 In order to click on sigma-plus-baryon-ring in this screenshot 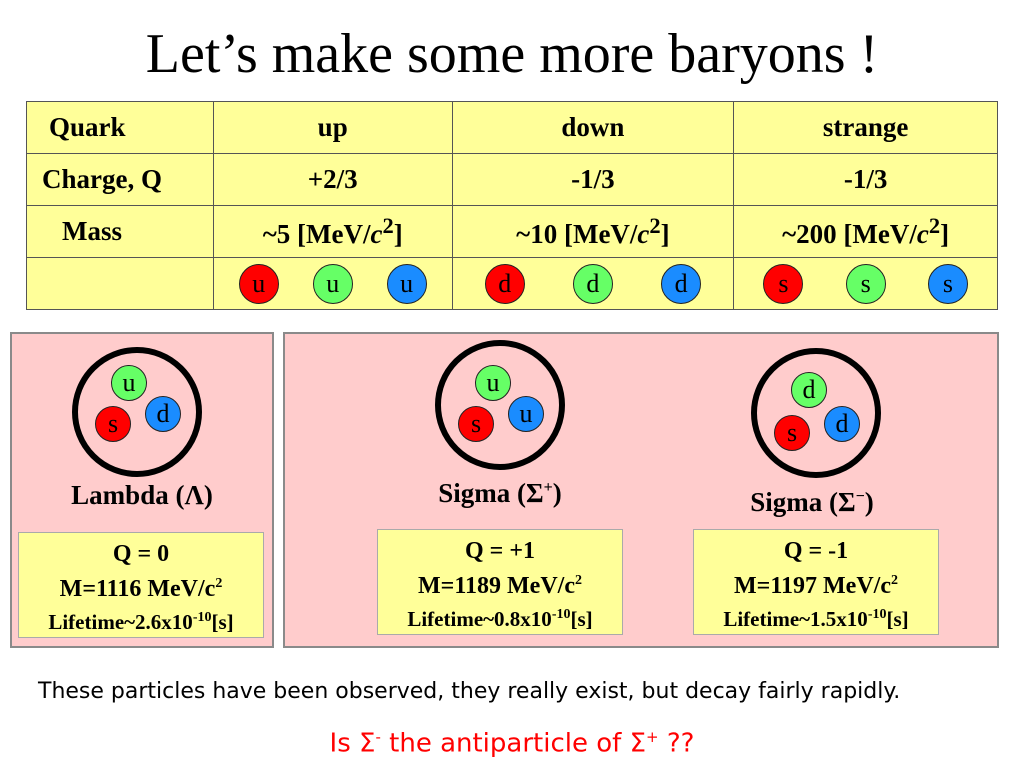, I will do `click(500, 405)`.